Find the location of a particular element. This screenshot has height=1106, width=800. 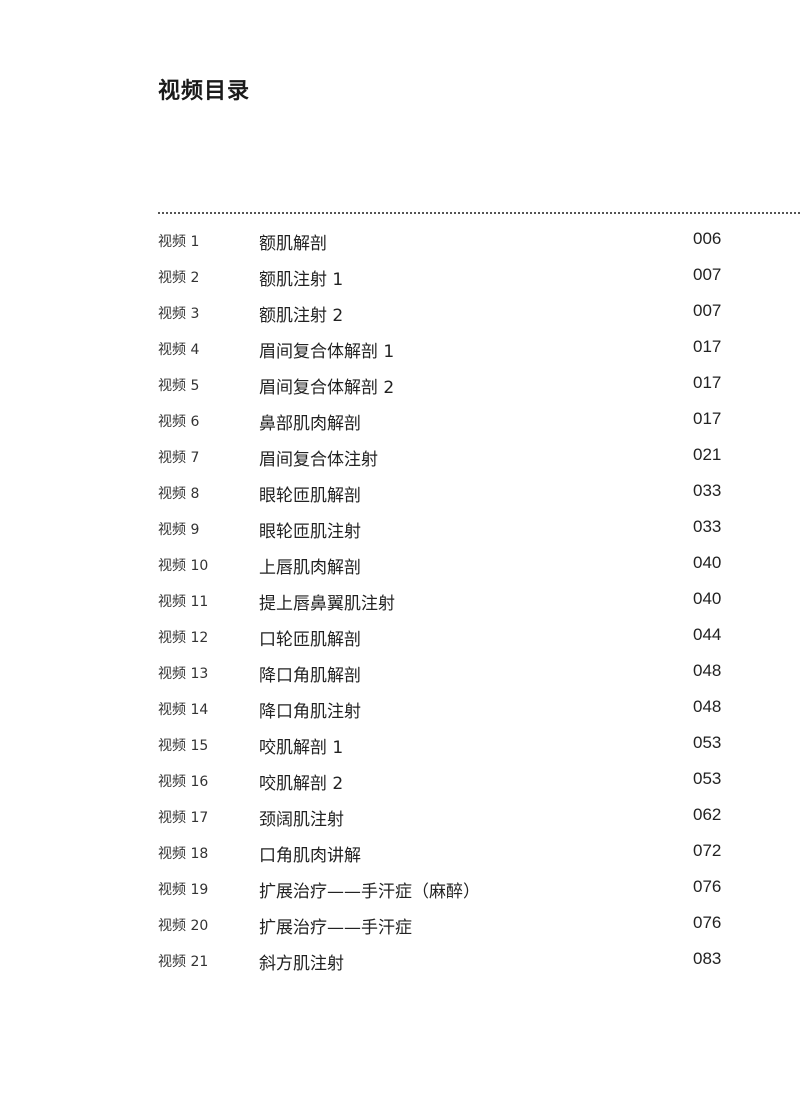

toc-entry: 视频 3 额肌注射 2 007 is located at coordinates (400, 312).